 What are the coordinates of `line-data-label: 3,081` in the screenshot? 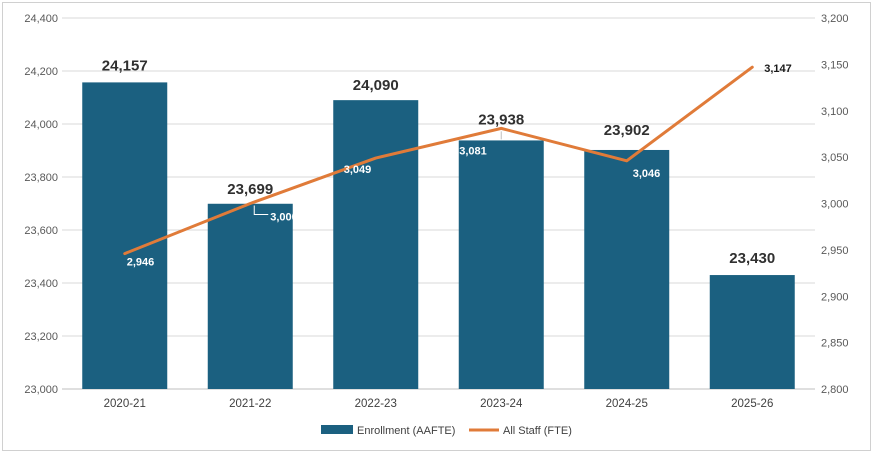 It's located at (473, 151).